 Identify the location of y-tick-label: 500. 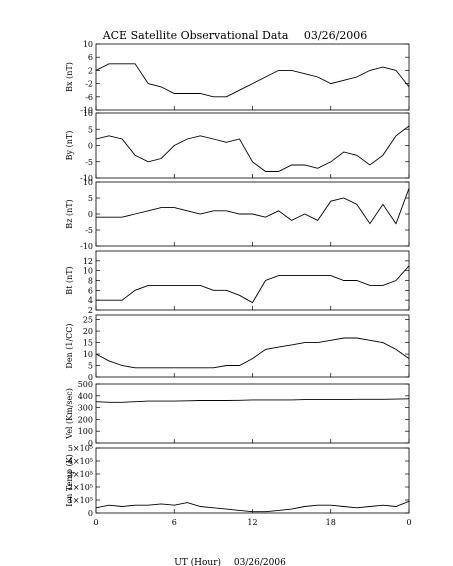
(85, 384).